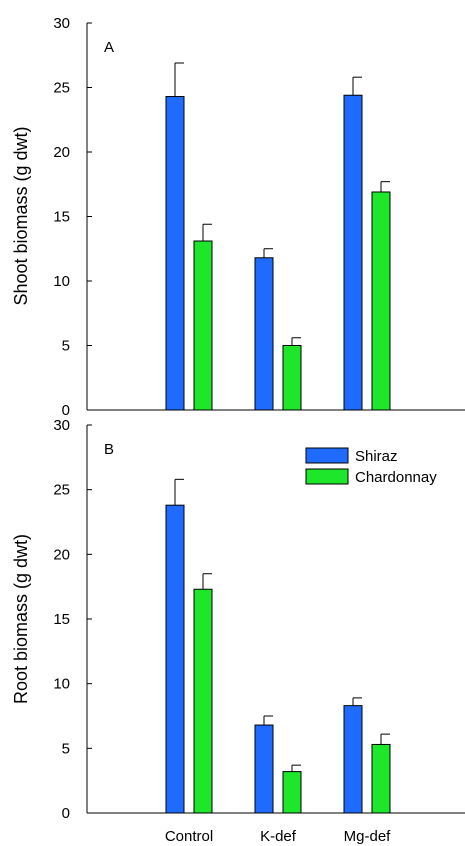 This screenshot has width=465, height=846. Describe the element at coordinates (61, 88) in the screenshot. I see `panel-a-y-tick-label: 25` at that location.